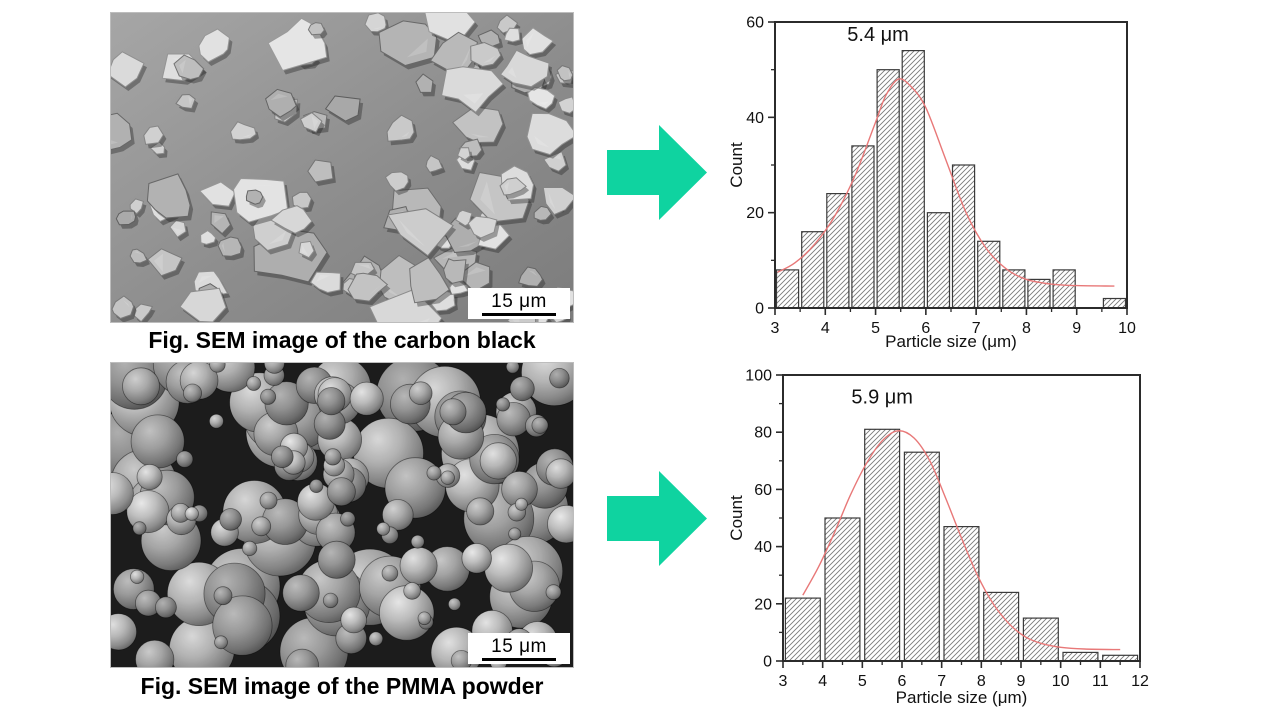 The image size is (1280, 725). I want to click on mean-size-annotation: 5.9 μm, so click(882, 398).